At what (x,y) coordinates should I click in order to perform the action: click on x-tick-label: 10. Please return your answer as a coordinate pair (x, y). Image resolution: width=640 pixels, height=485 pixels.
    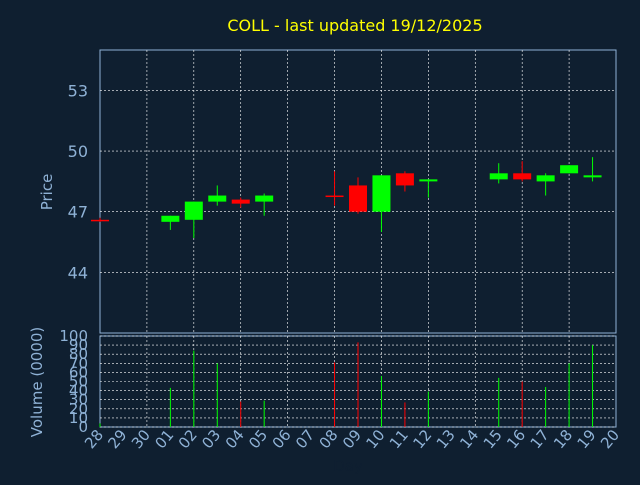
    Looking at the image, I should click on (375, 439).